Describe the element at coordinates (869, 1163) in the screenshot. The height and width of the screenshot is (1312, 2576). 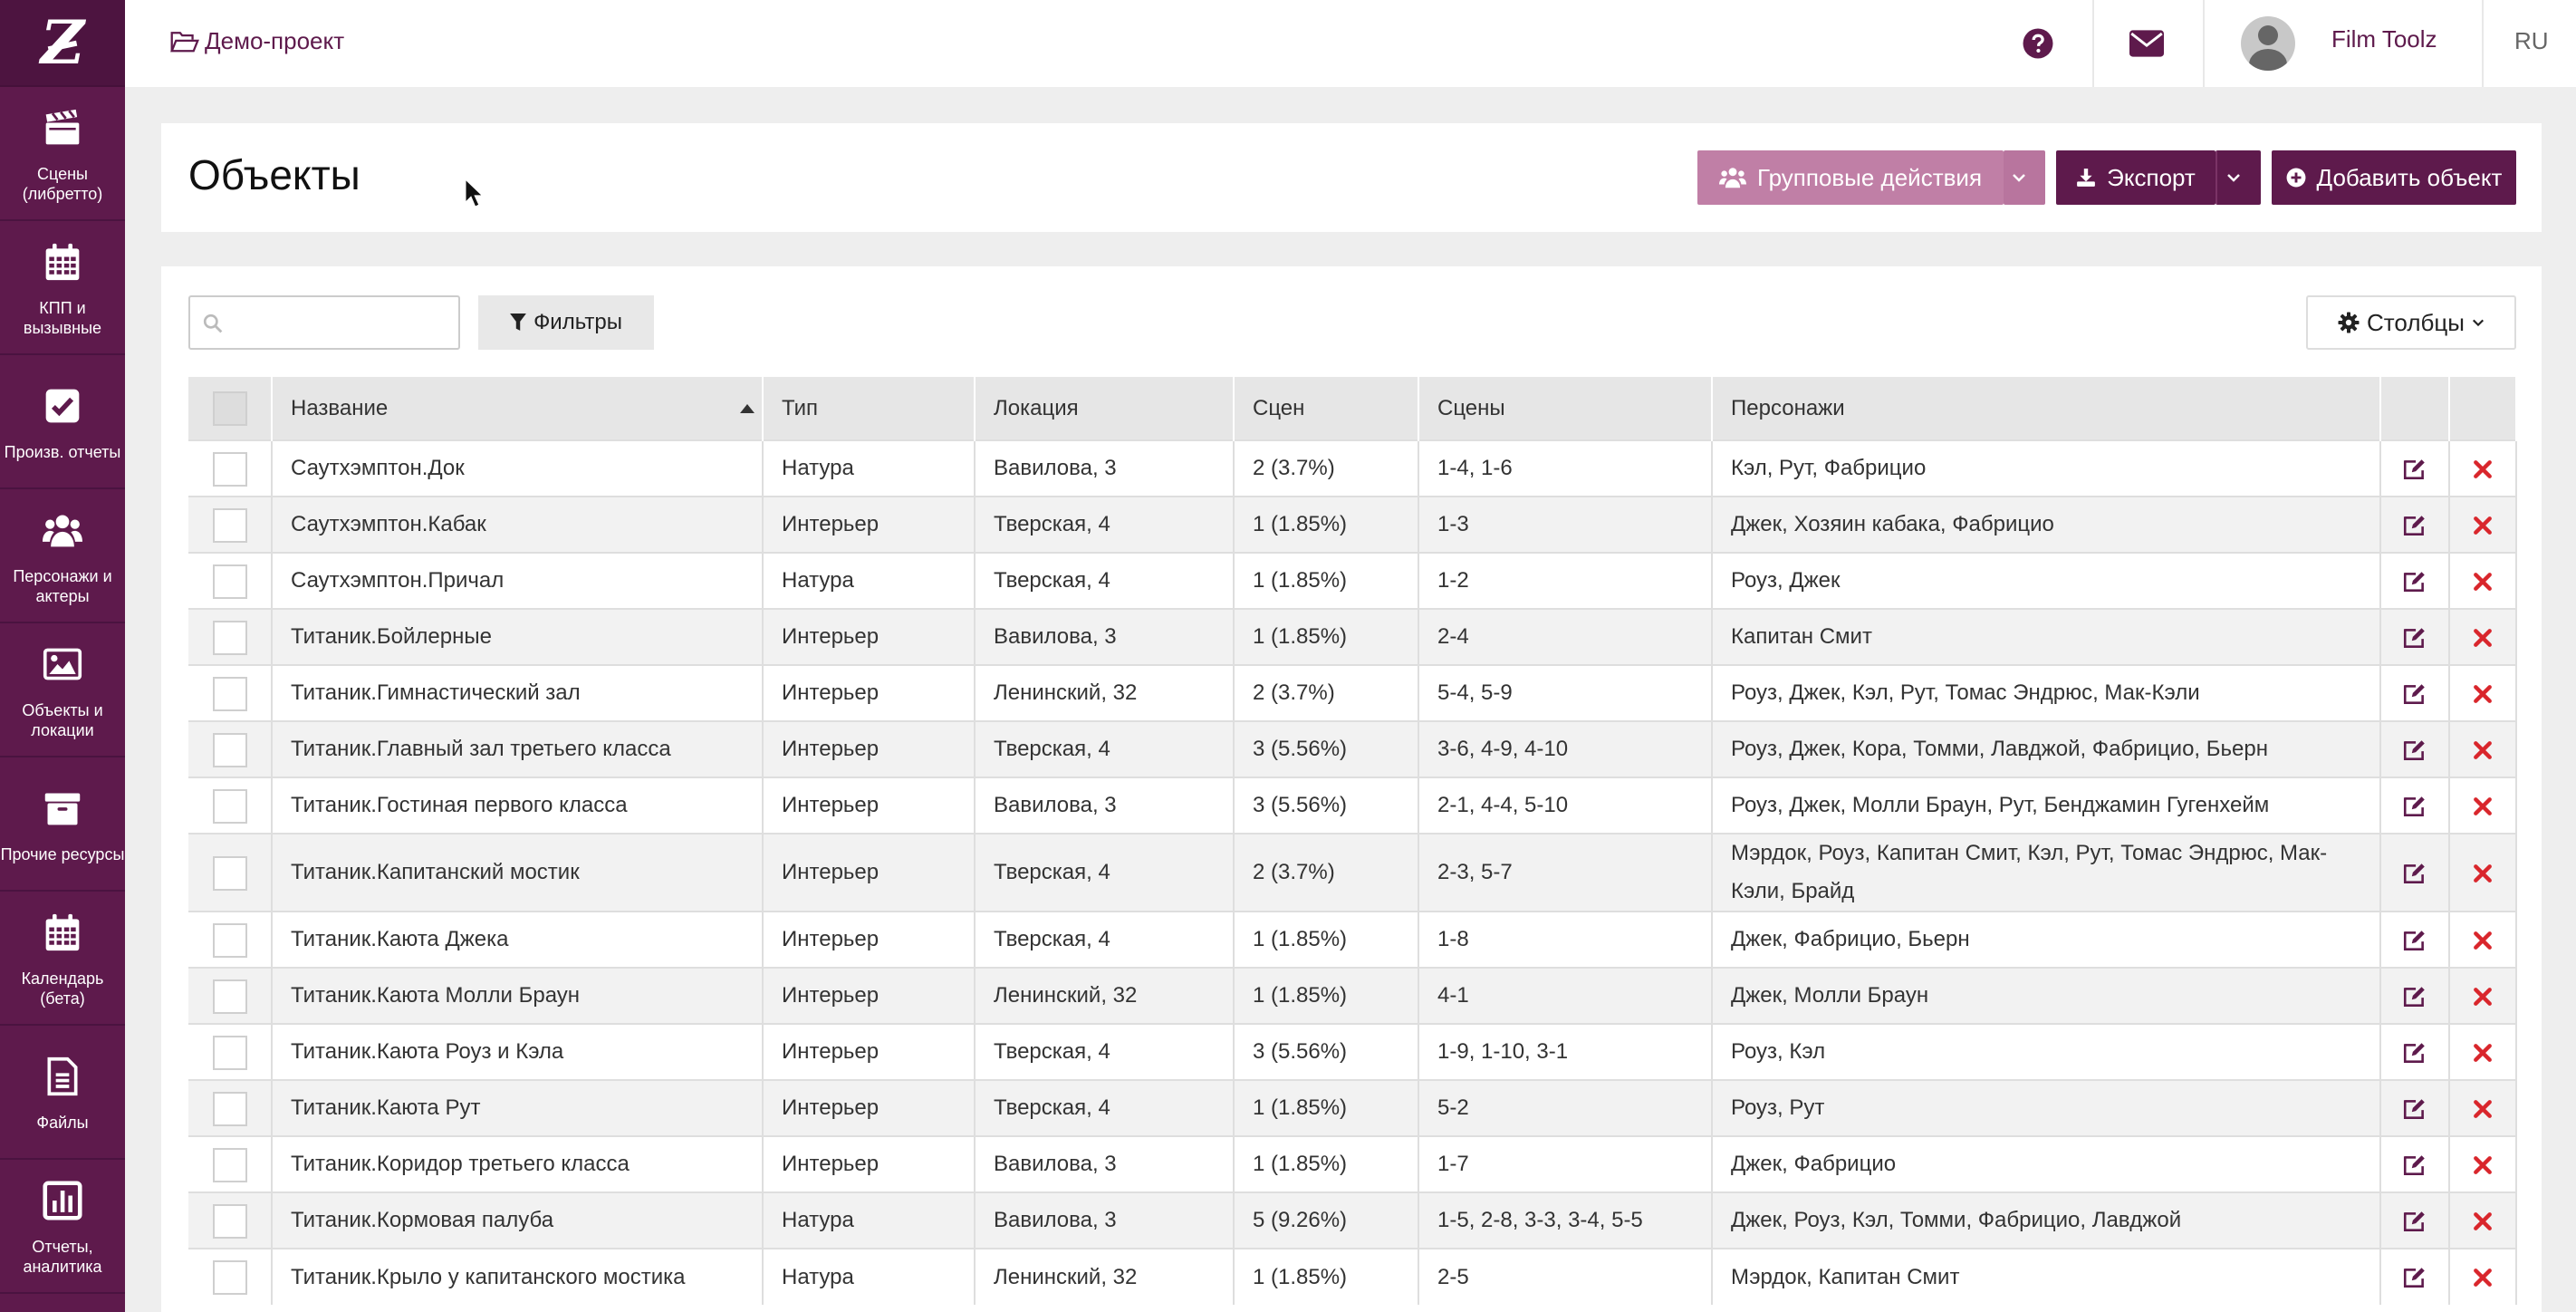
I see `cell-type: Интерьер` at that location.